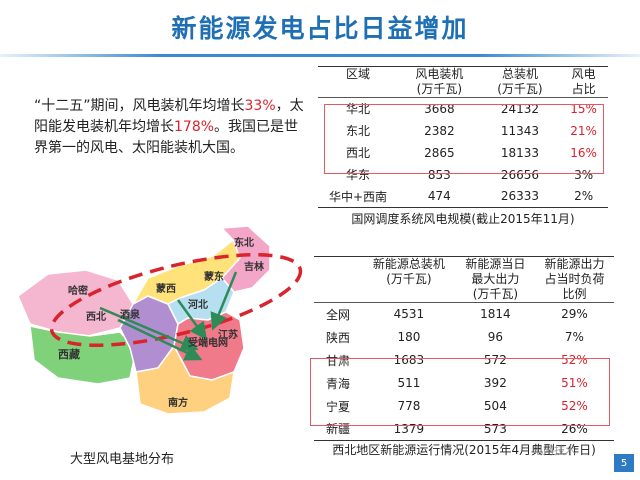 This screenshot has width=640, height=480. I want to click on map-caption: 大型风电基地分布, so click(122, 459).